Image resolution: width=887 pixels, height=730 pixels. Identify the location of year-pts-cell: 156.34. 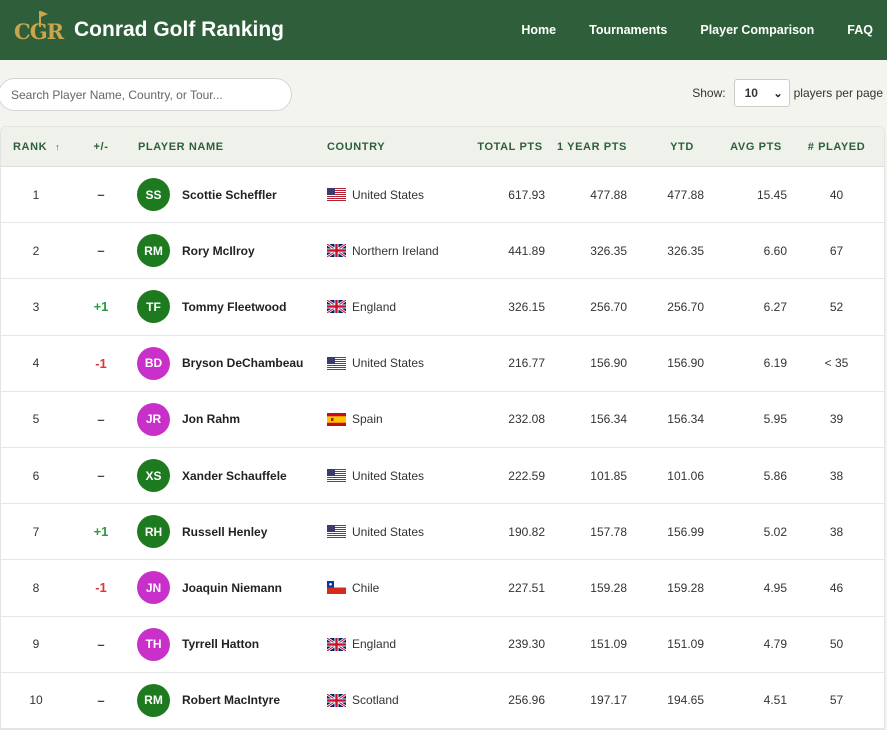
(608, 419).